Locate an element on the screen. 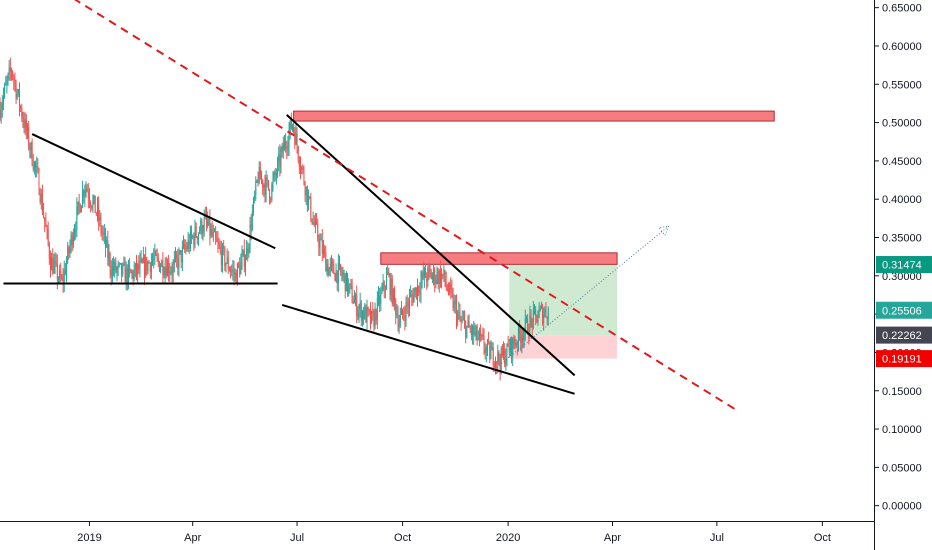 The image size is (932, 550). price-tag-label: 0.19191 is located at coordinates (902, 360).